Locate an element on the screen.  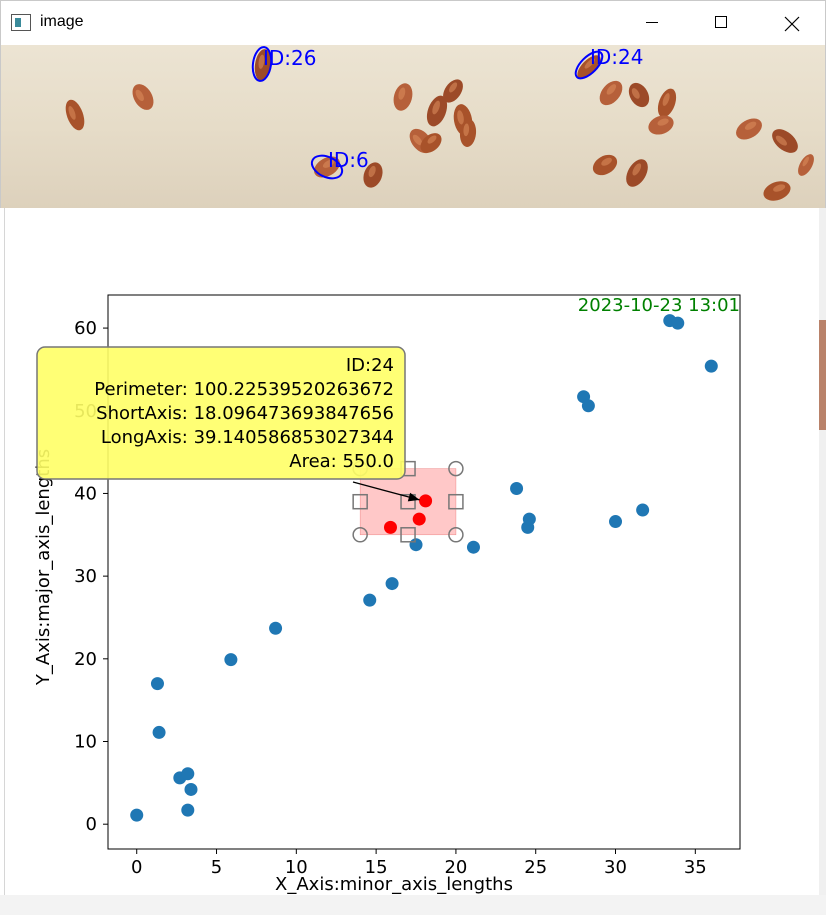
close-button is located at coordinates (791, 23).